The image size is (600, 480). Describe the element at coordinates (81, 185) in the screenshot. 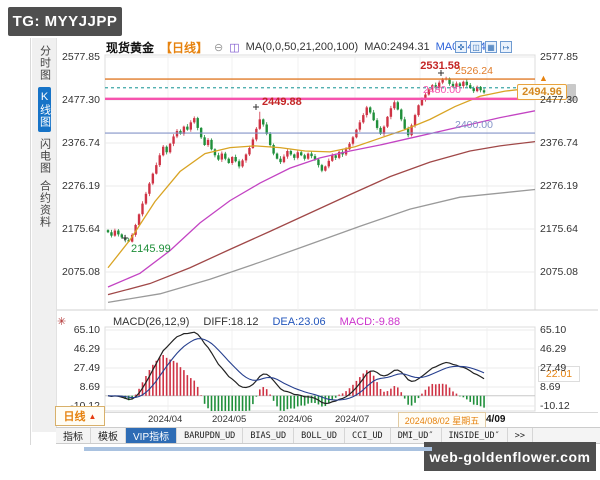

I see `y-axis-label-left: 2276.19` at that location.